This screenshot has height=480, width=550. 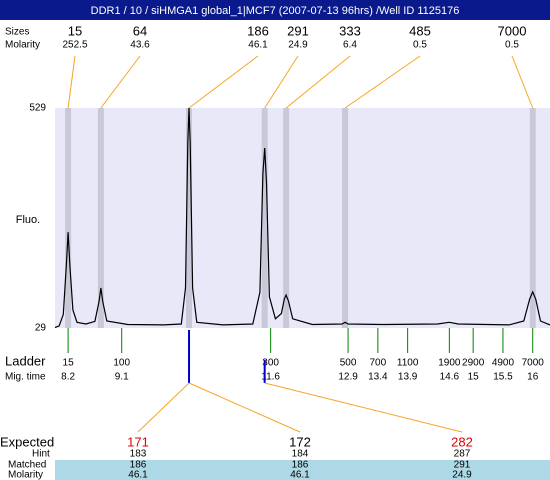 I want to click on ladder-size: 300, so click(x=270, y=363).